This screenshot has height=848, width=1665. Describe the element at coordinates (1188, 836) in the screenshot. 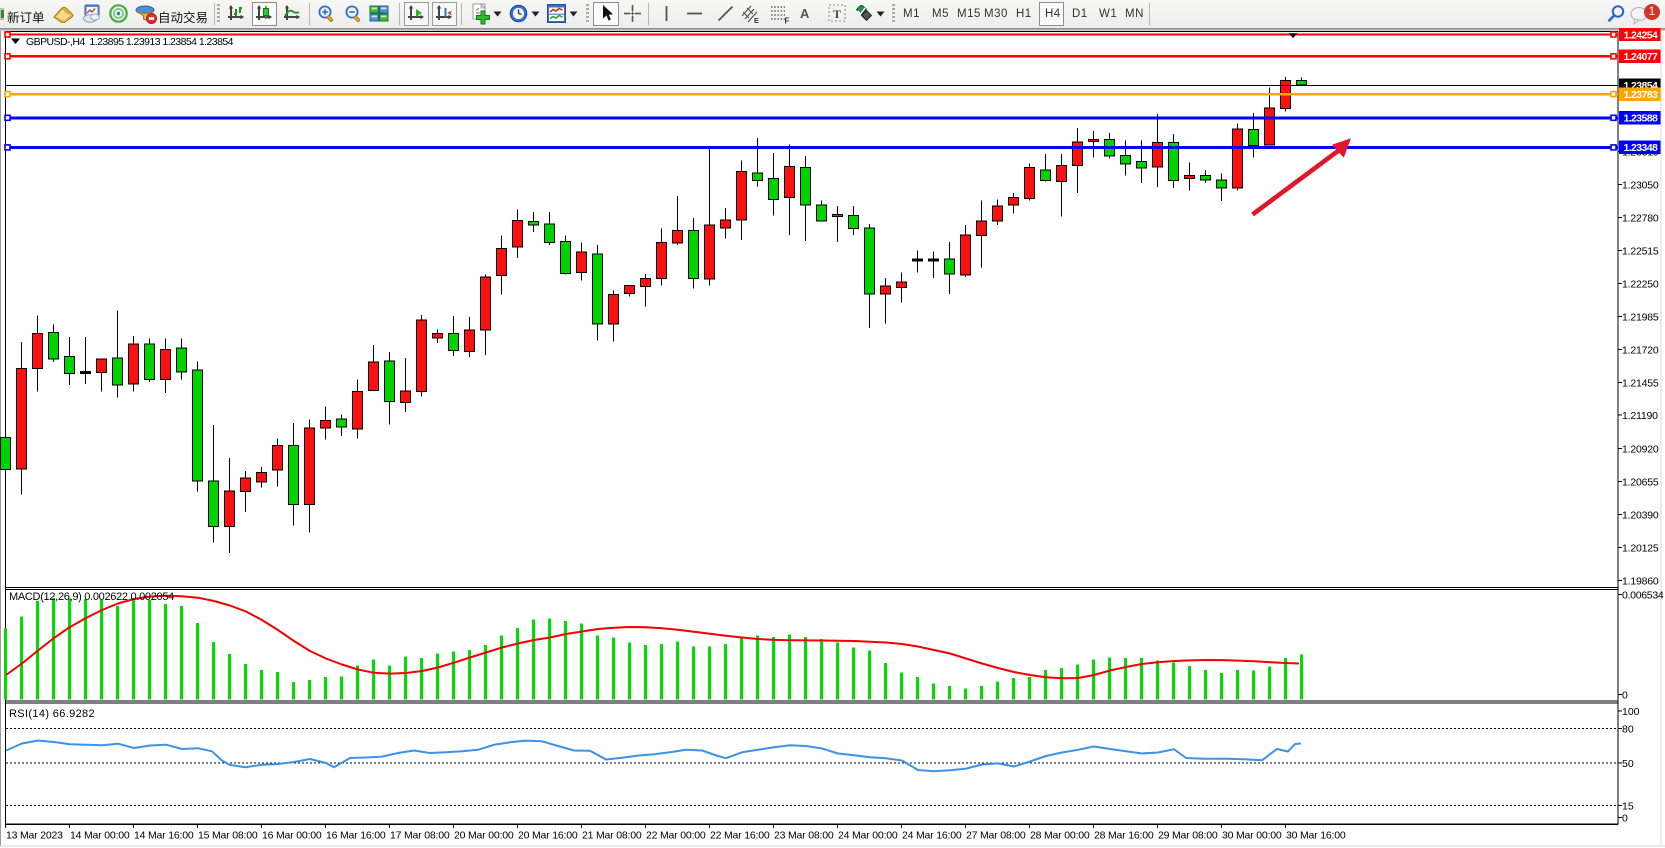

I see `svg-text: 29 Mar 08:00` at that location.